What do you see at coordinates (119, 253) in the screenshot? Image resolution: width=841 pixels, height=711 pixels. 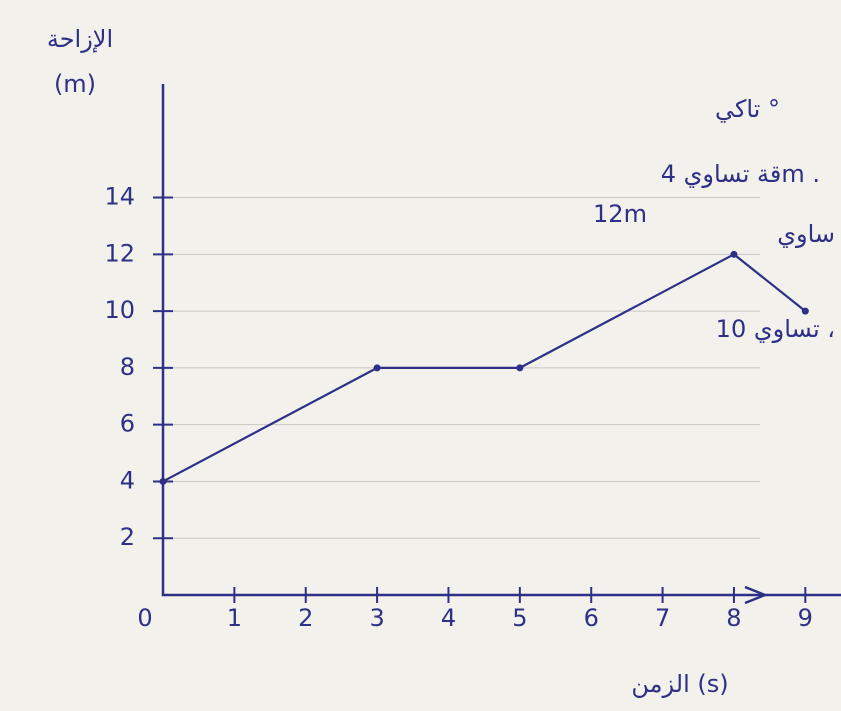 I see `y-tick-label: 12` at bounding box center [119, 253].